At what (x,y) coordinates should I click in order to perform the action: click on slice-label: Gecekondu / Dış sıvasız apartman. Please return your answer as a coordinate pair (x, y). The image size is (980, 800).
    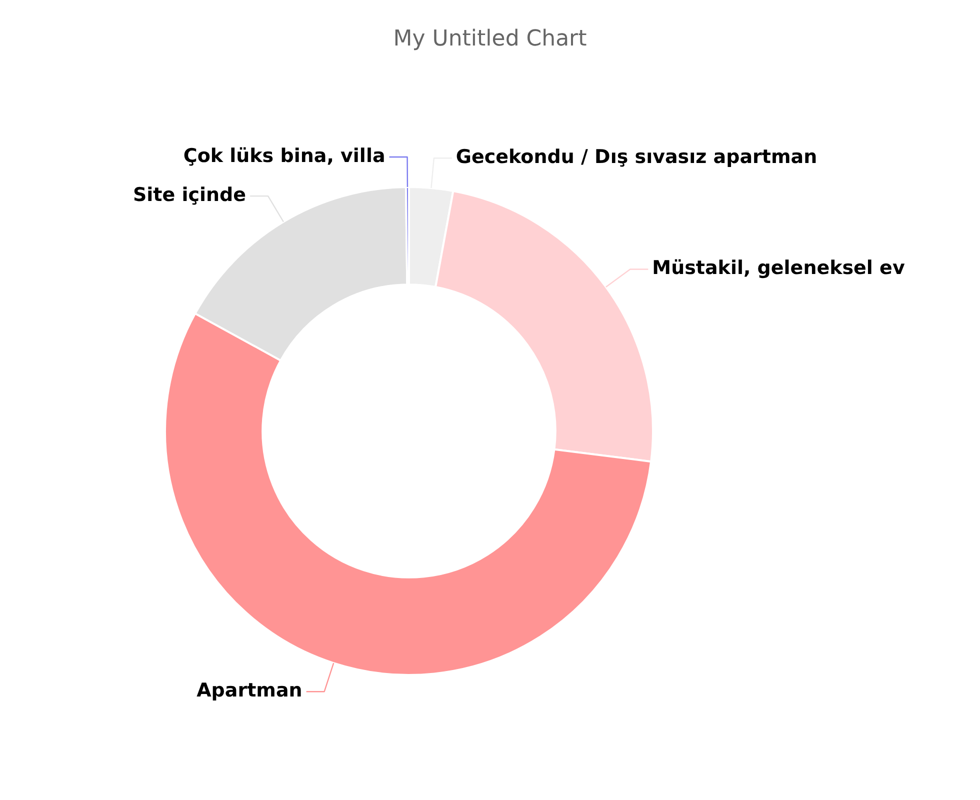
    Looking at the image, I should click on (637, 157).